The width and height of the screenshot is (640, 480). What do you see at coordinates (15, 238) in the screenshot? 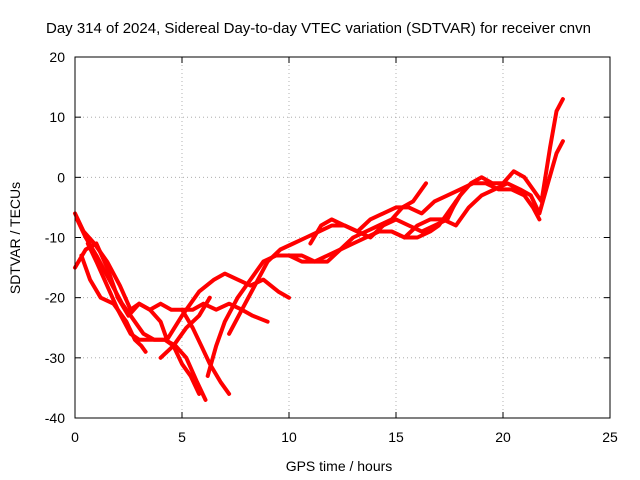
I see `y-axis-label: SDTVAR / TECUs` at bounding box center [15, 238].